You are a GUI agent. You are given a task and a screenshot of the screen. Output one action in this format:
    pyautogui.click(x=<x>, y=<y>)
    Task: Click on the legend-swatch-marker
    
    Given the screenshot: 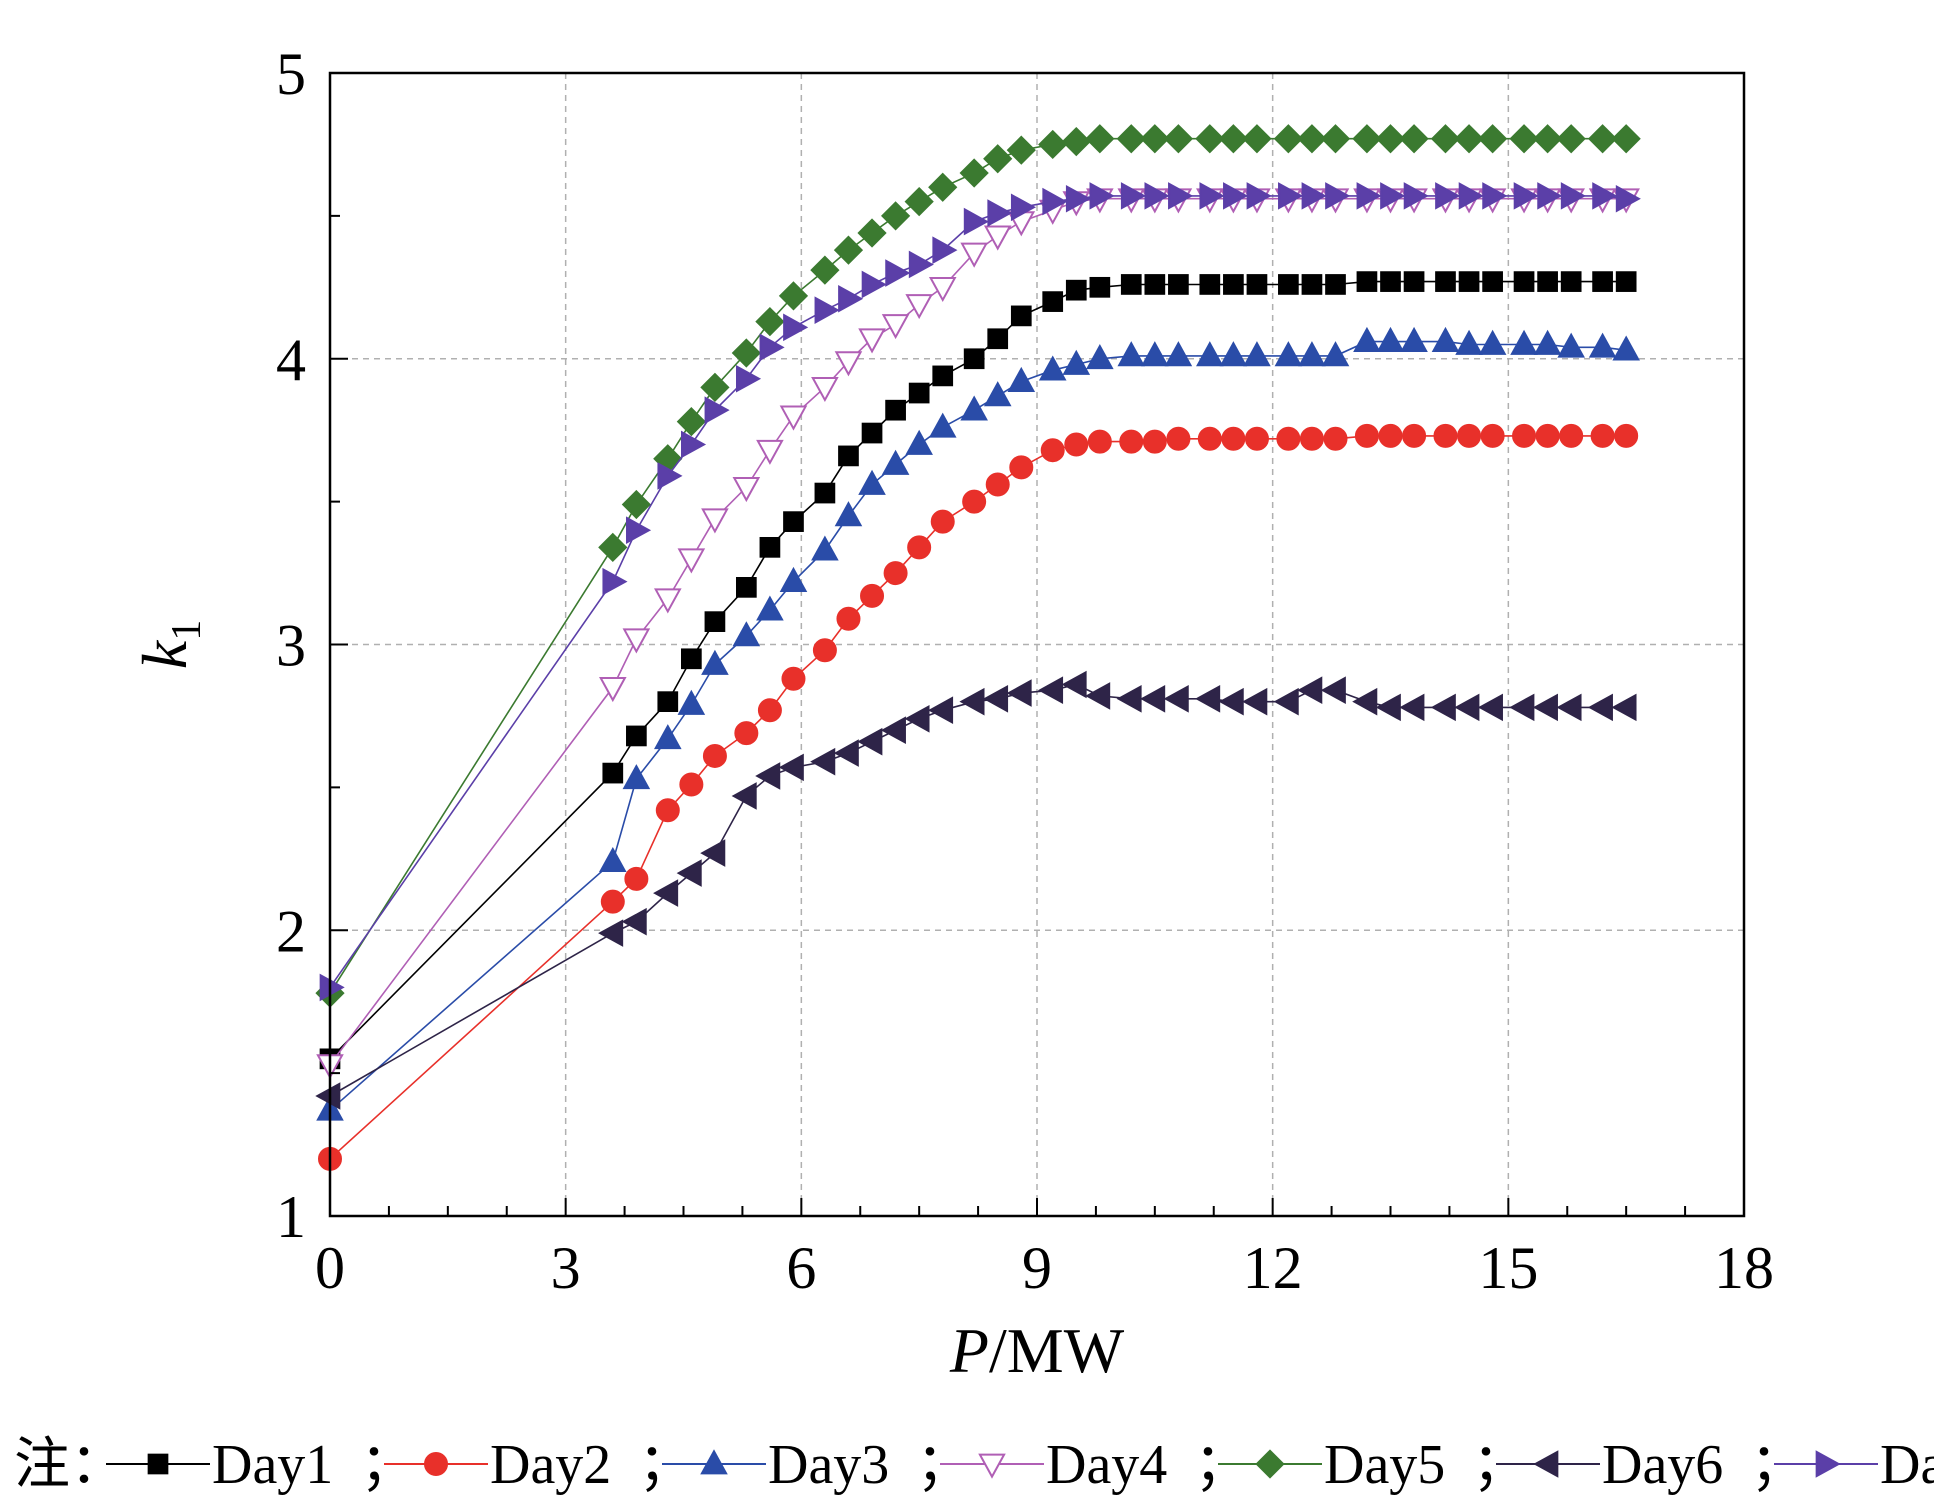 What is the action you would take?
    pyautogui.click(x=436, y=1464)
    